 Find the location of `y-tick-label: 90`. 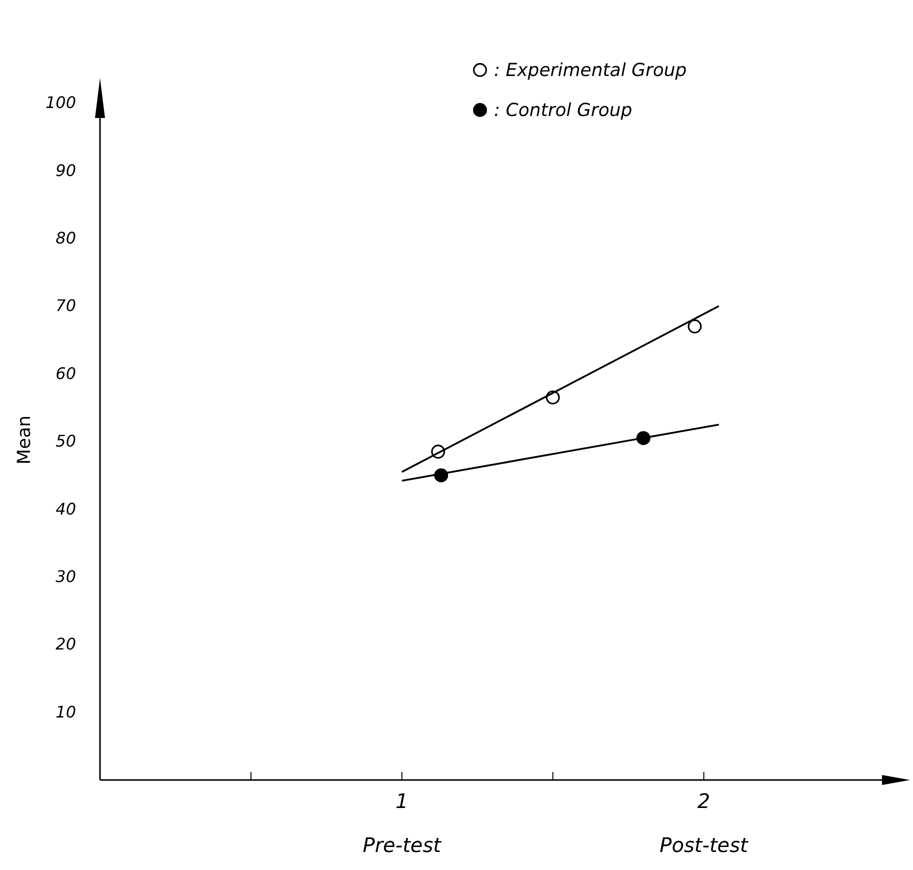

y-tick-label: 90 is located at coordinates (66, 170).